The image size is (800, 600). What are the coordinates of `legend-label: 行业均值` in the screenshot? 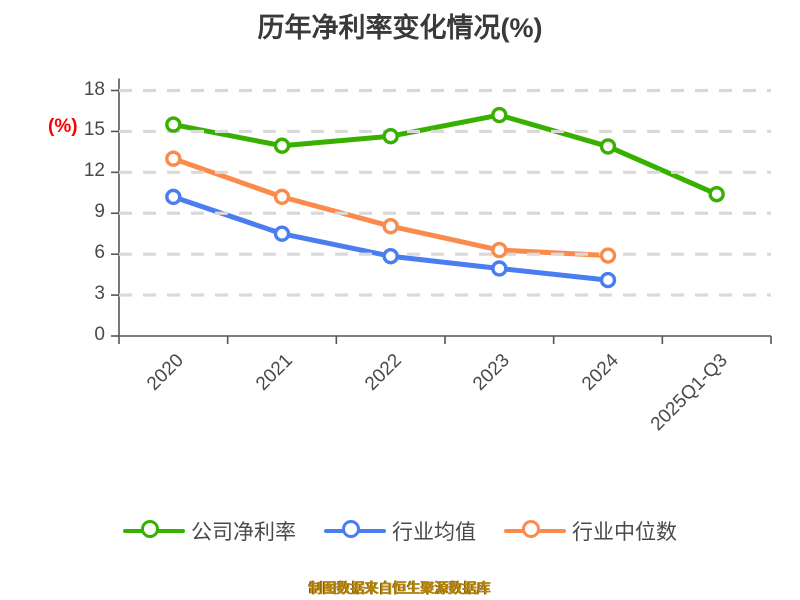 It's located at (434, 532).